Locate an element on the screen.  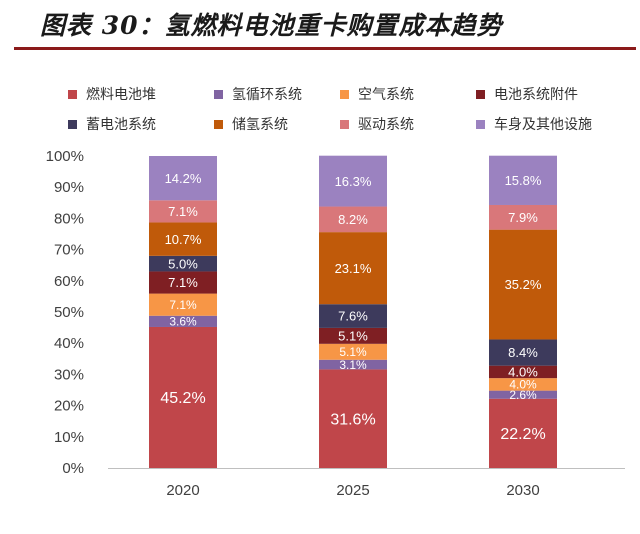
bar-2020: 45.2% 3.6% 7.1% 7.1% 5.0% 10.7% 7.1% 14.2% is located at coordinates (183, 312).